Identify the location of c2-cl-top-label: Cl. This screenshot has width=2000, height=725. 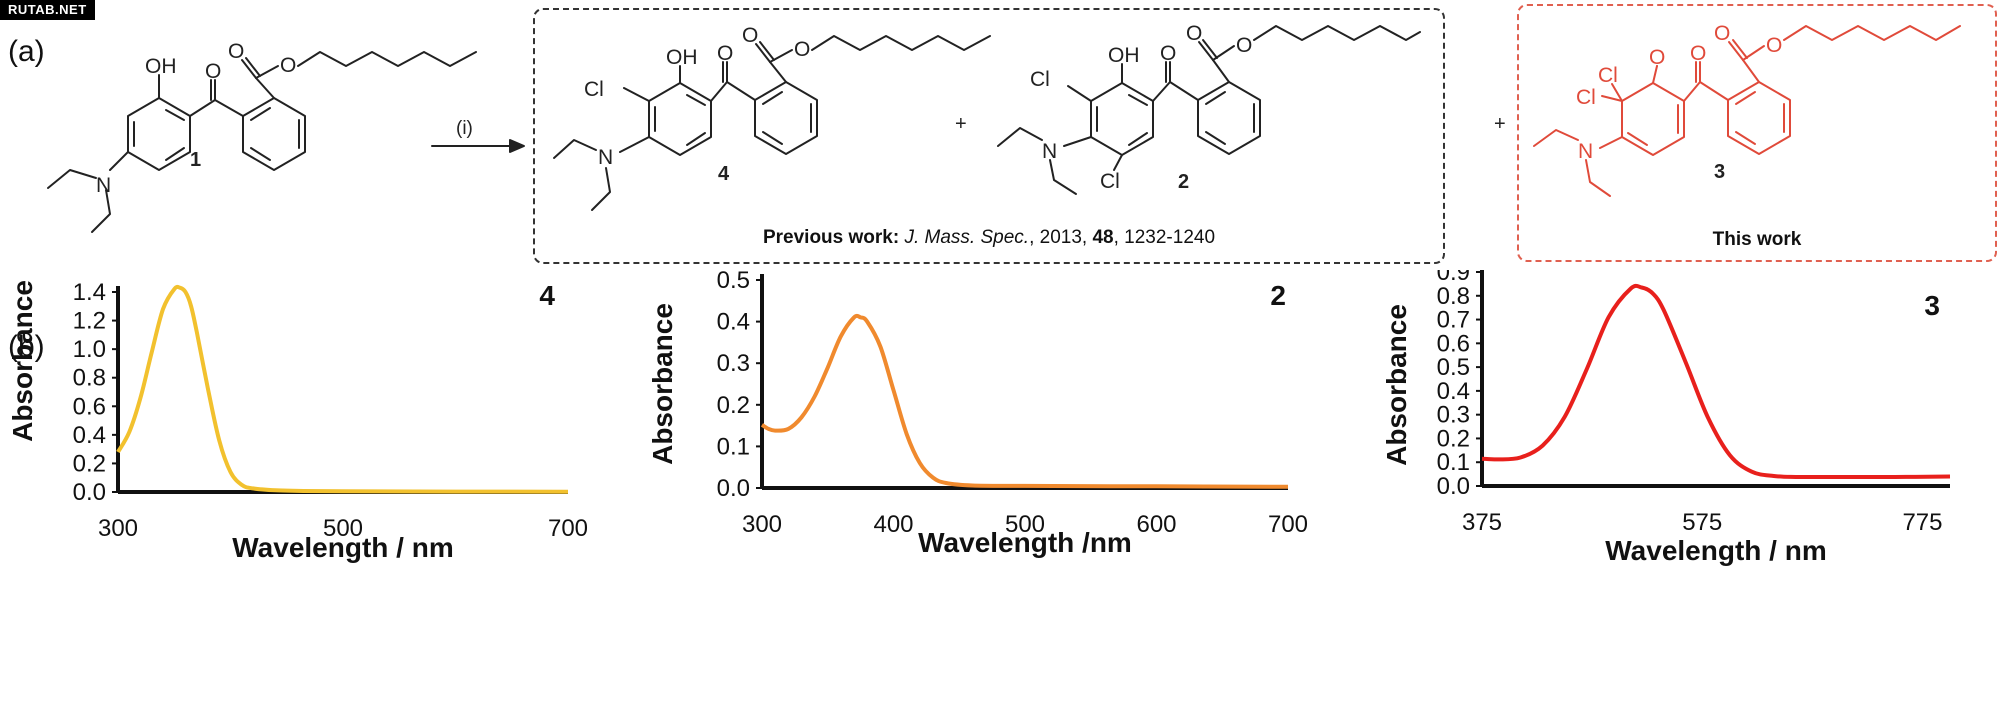
(1040, 79).